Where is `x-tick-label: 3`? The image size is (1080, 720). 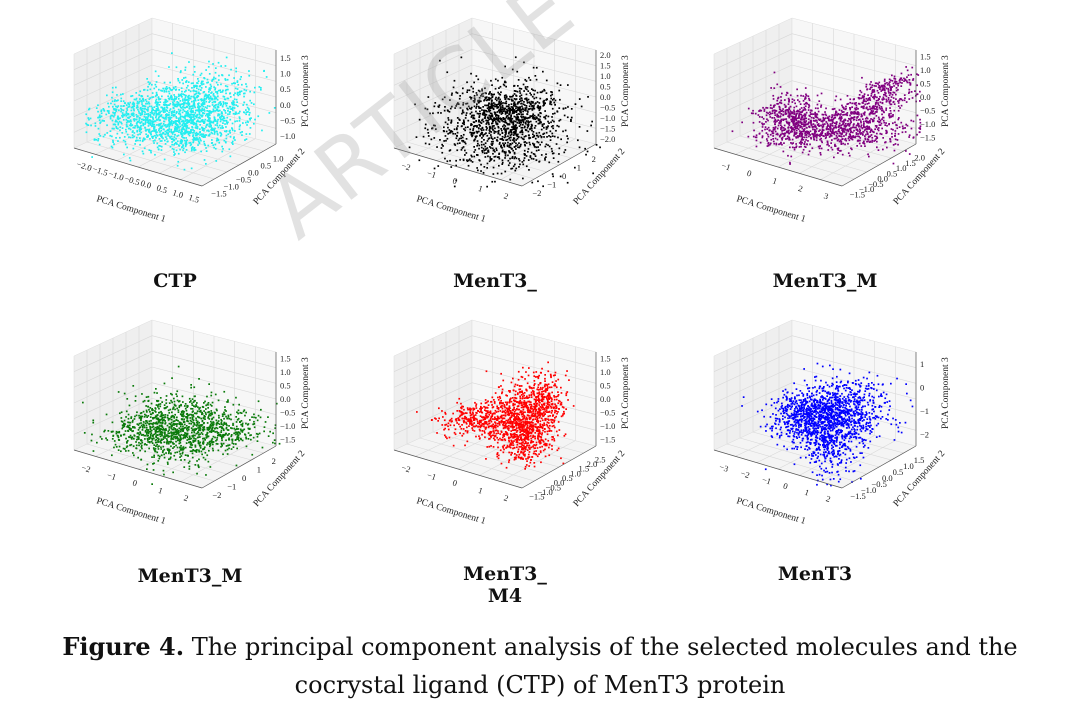
x-tick-label: 3 is located at coordinates (826, 196).